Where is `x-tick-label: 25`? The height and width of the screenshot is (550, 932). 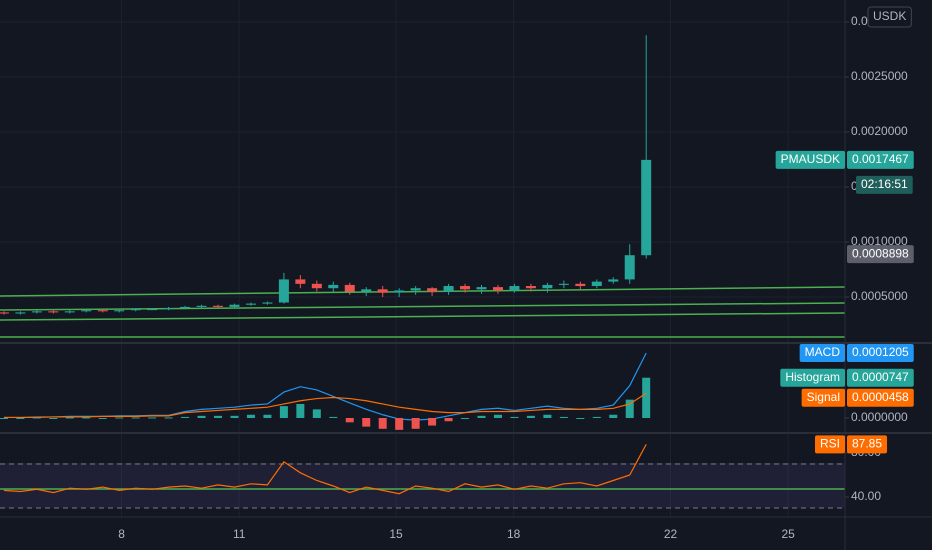
x-tick-label: 25 is located at coordinates (788, 534).